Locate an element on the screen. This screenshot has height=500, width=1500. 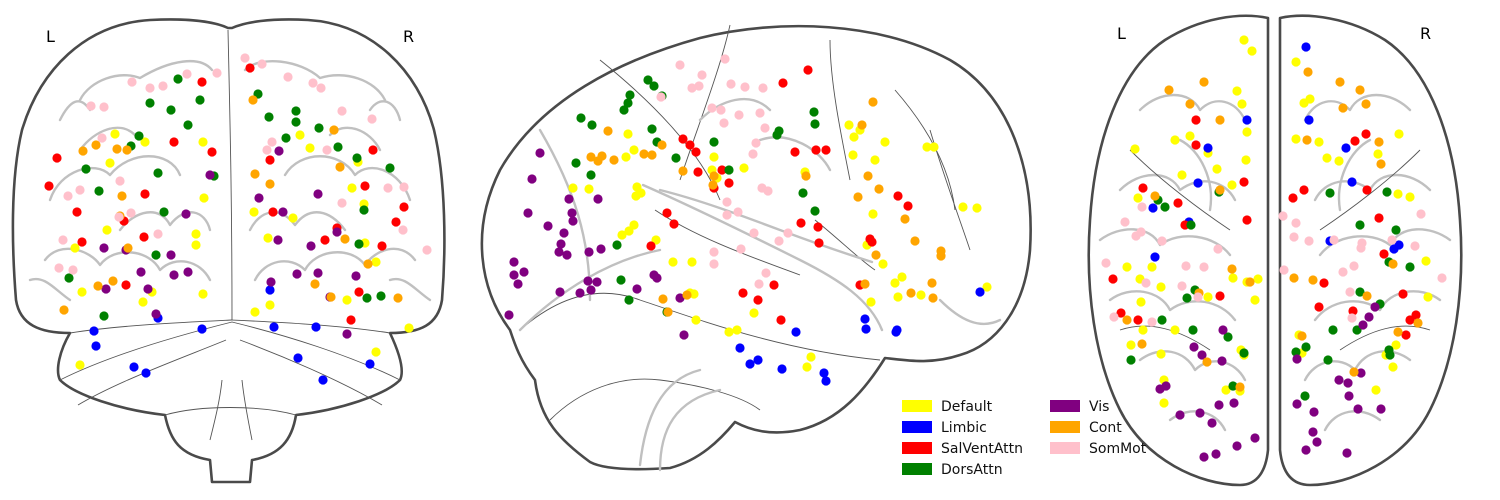
legend-swatch-vis is located at coordinates (1065, 406).